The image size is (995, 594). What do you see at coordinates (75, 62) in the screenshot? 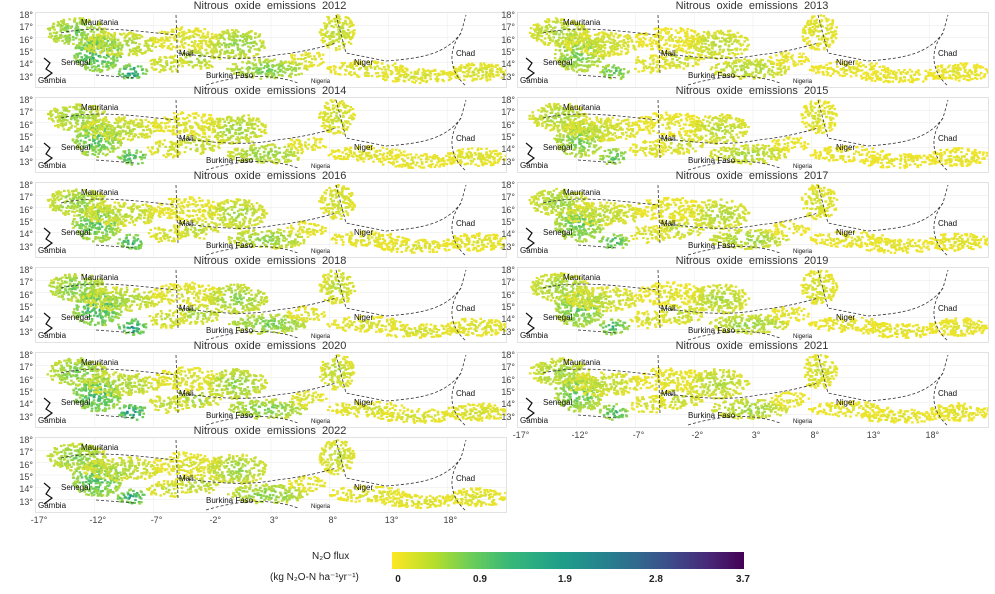
I see `country-label: Senegal` at bounding box center [75, 62].